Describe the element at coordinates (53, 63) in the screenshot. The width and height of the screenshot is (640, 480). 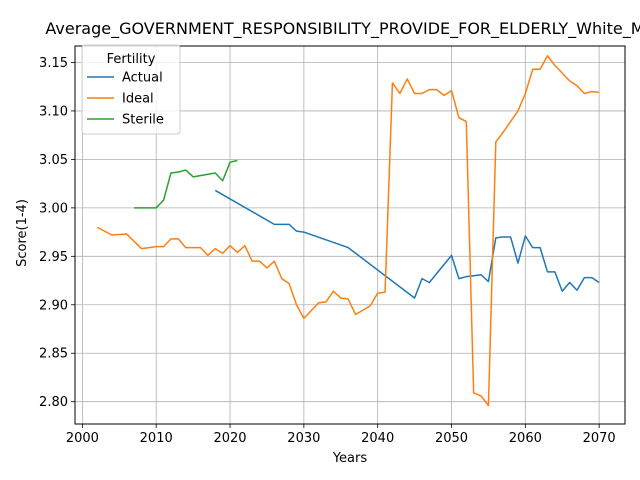
I see `y-tick-label: 3.15` at that location.